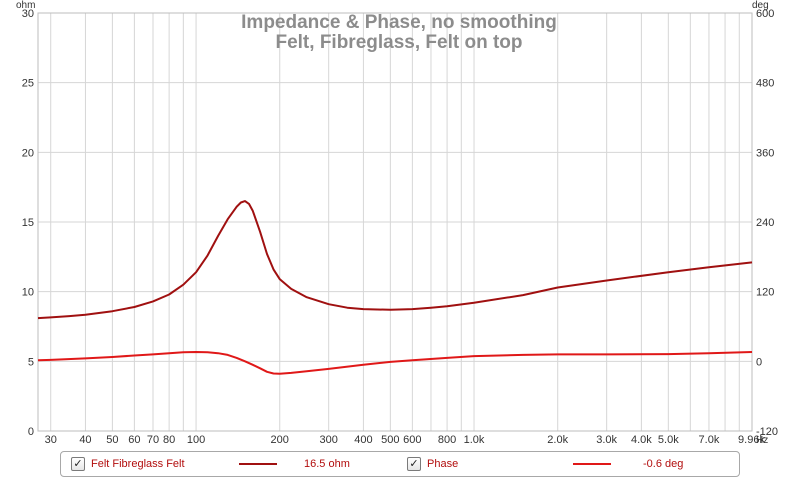 This screenshot has height=480, width=800. I want to click on y-left-tick-label: 5, so click(31, 362).